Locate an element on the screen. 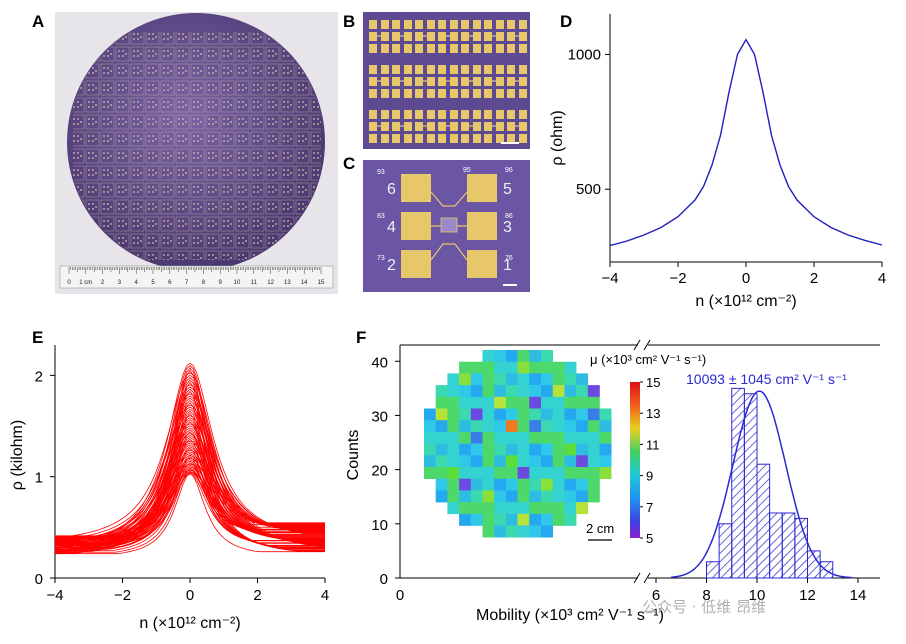 This screenshot has height=644, width=906. ruler-label: 14 is located at coordinates (304, 283).